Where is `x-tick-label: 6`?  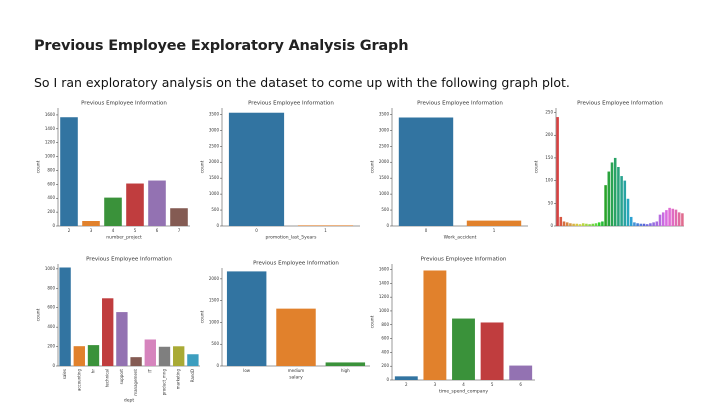 x-tick-label: 6 is located at coordinates (520, 384).